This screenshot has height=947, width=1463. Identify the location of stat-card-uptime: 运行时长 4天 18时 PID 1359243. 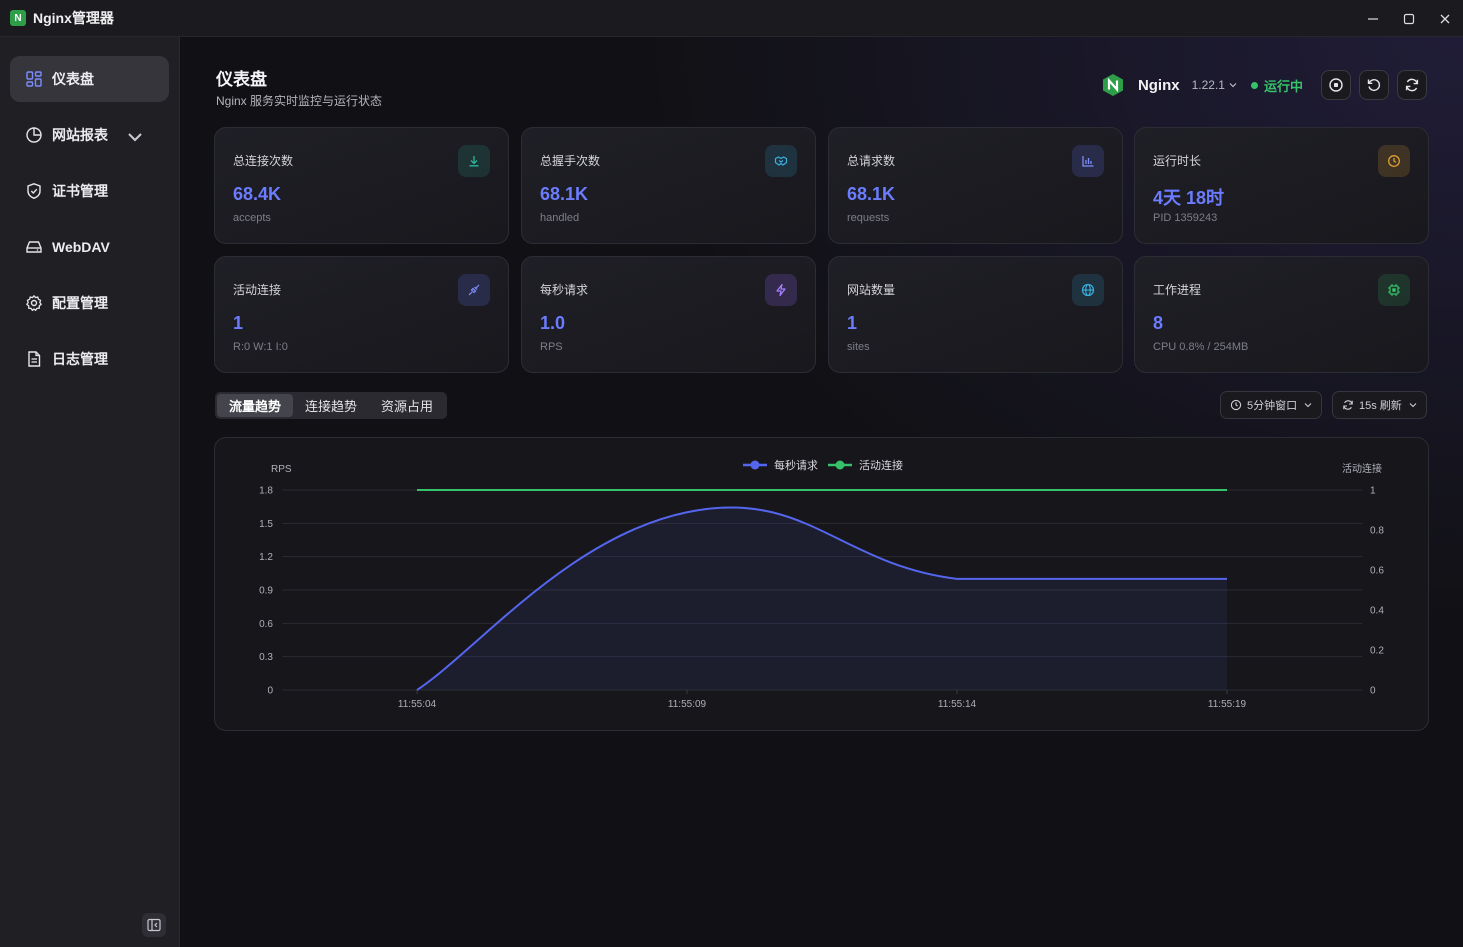
(1281, 185).